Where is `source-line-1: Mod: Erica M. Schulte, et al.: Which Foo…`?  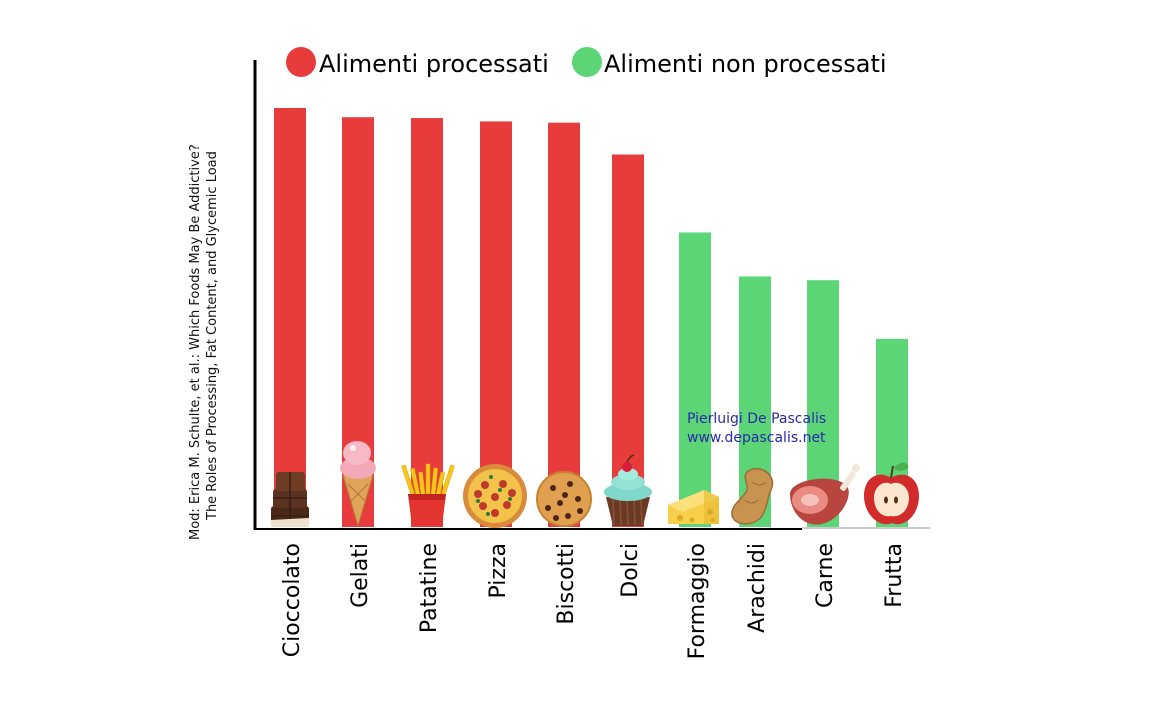
source-line-1: Mod: Erica M. Schulte, et al.: Which Foo… is located at coordinates (195, 342).